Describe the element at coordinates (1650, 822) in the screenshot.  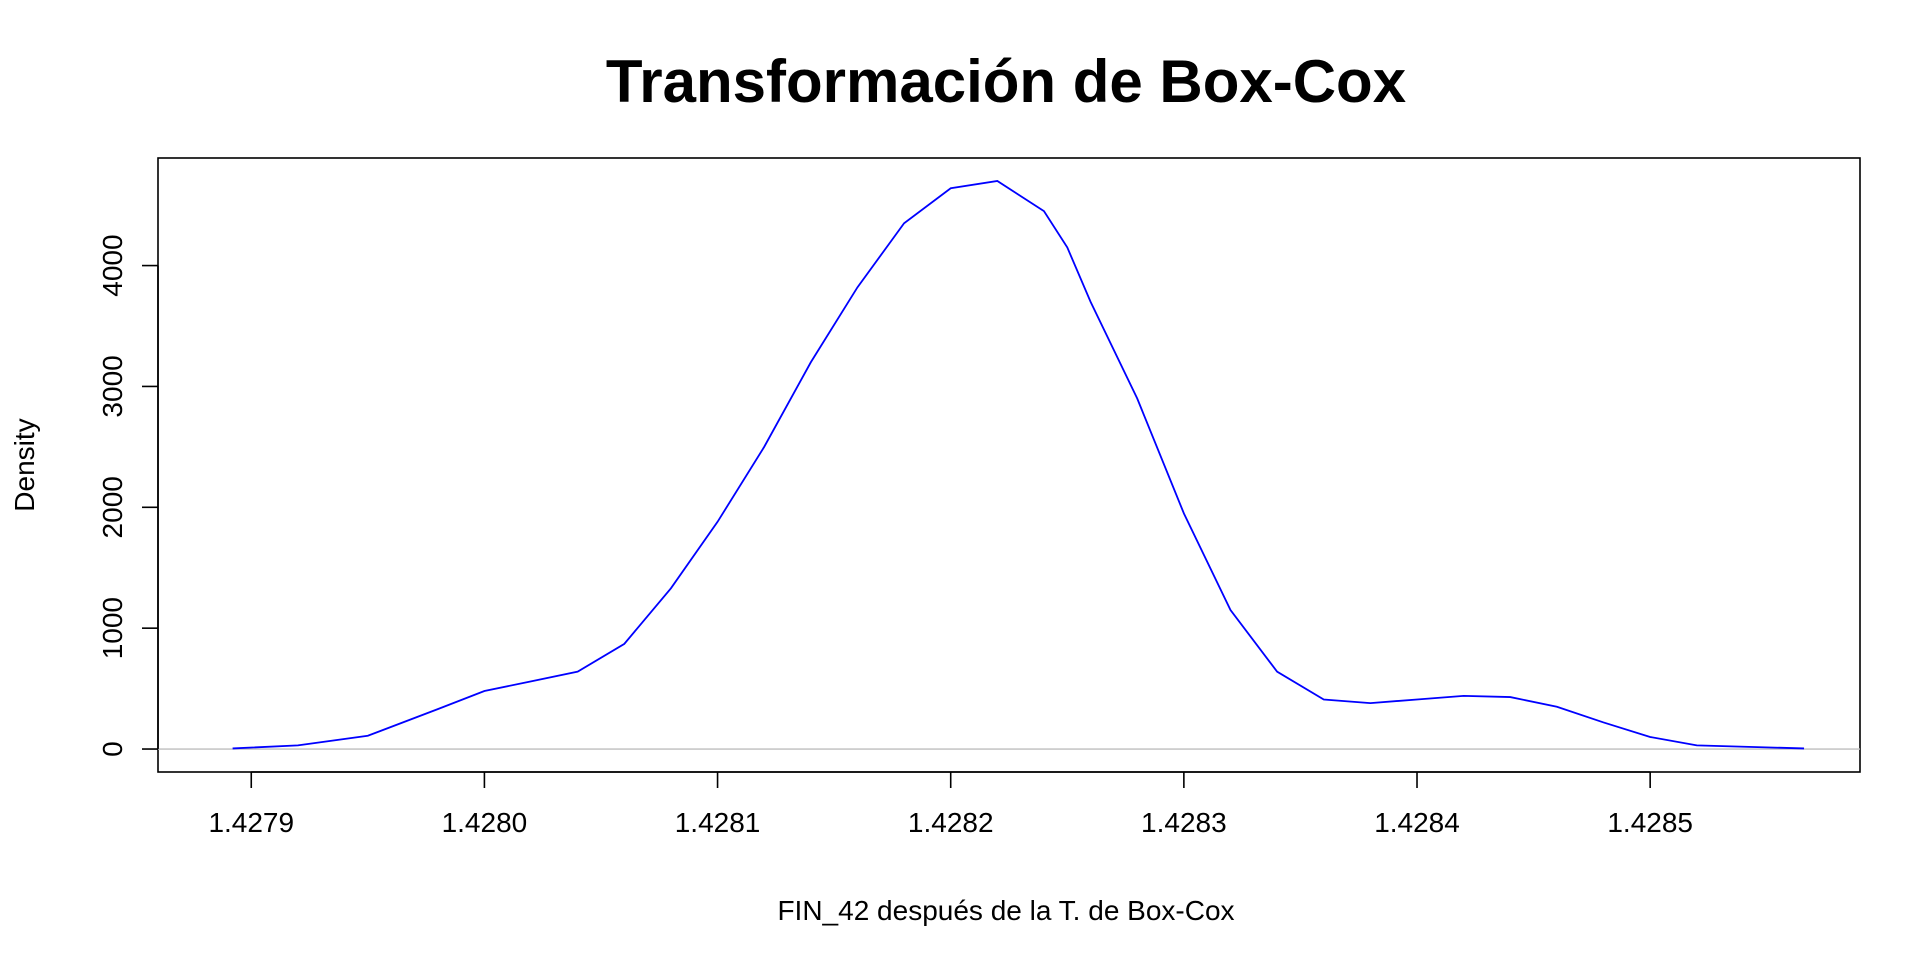
I see `x-tick-label: 1.4285` at that location.